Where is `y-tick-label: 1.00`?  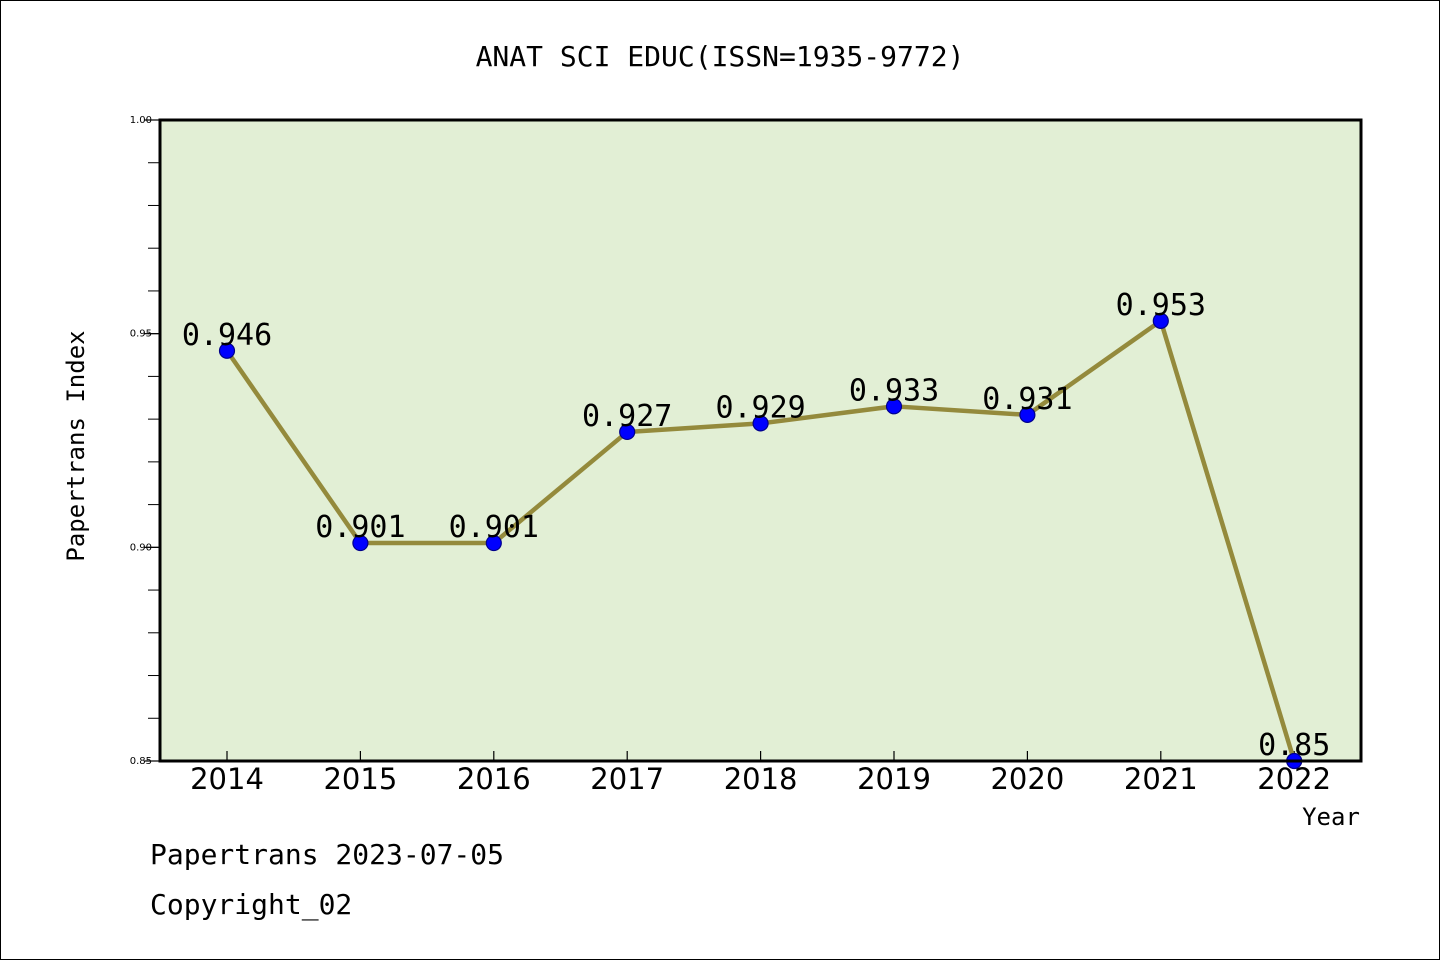 y-tick-label: 1.00 is located at coordinates (141, 120).